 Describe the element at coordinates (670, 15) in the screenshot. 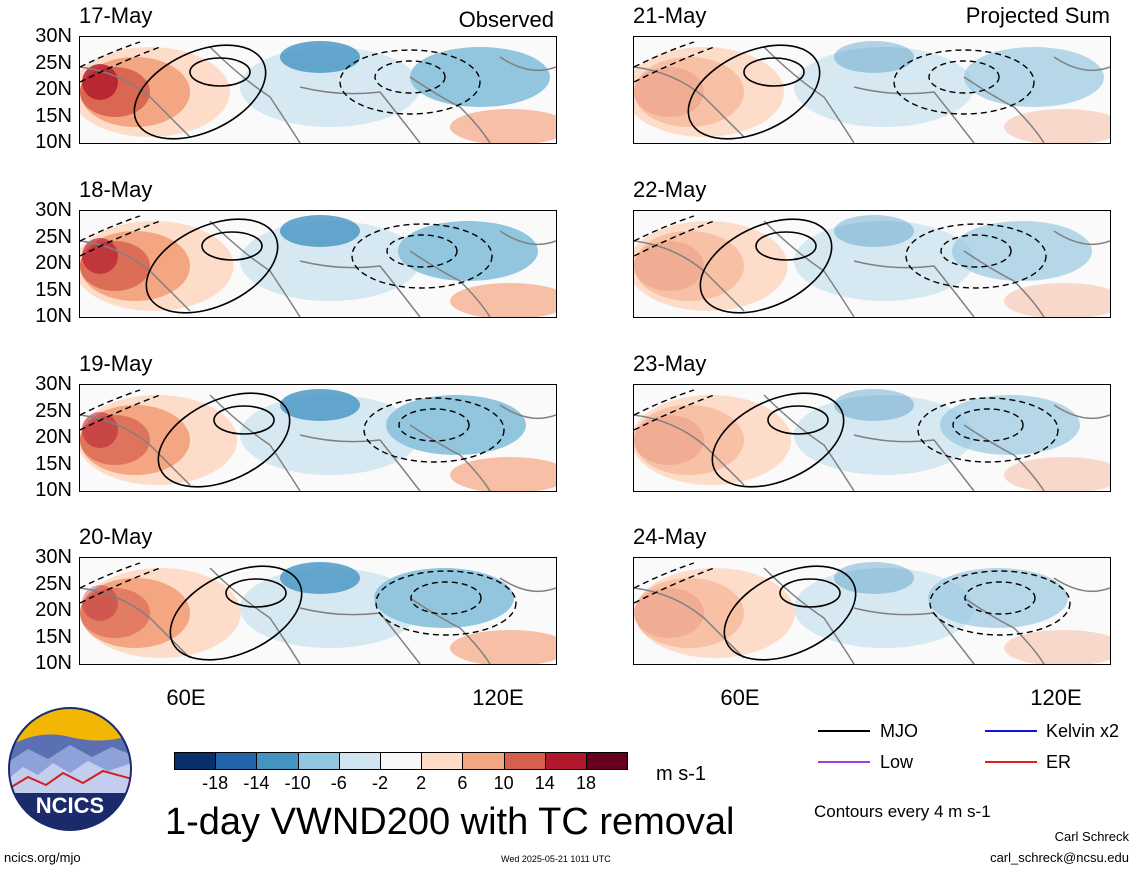

I see `panel-date-label: 21-May` at that location.